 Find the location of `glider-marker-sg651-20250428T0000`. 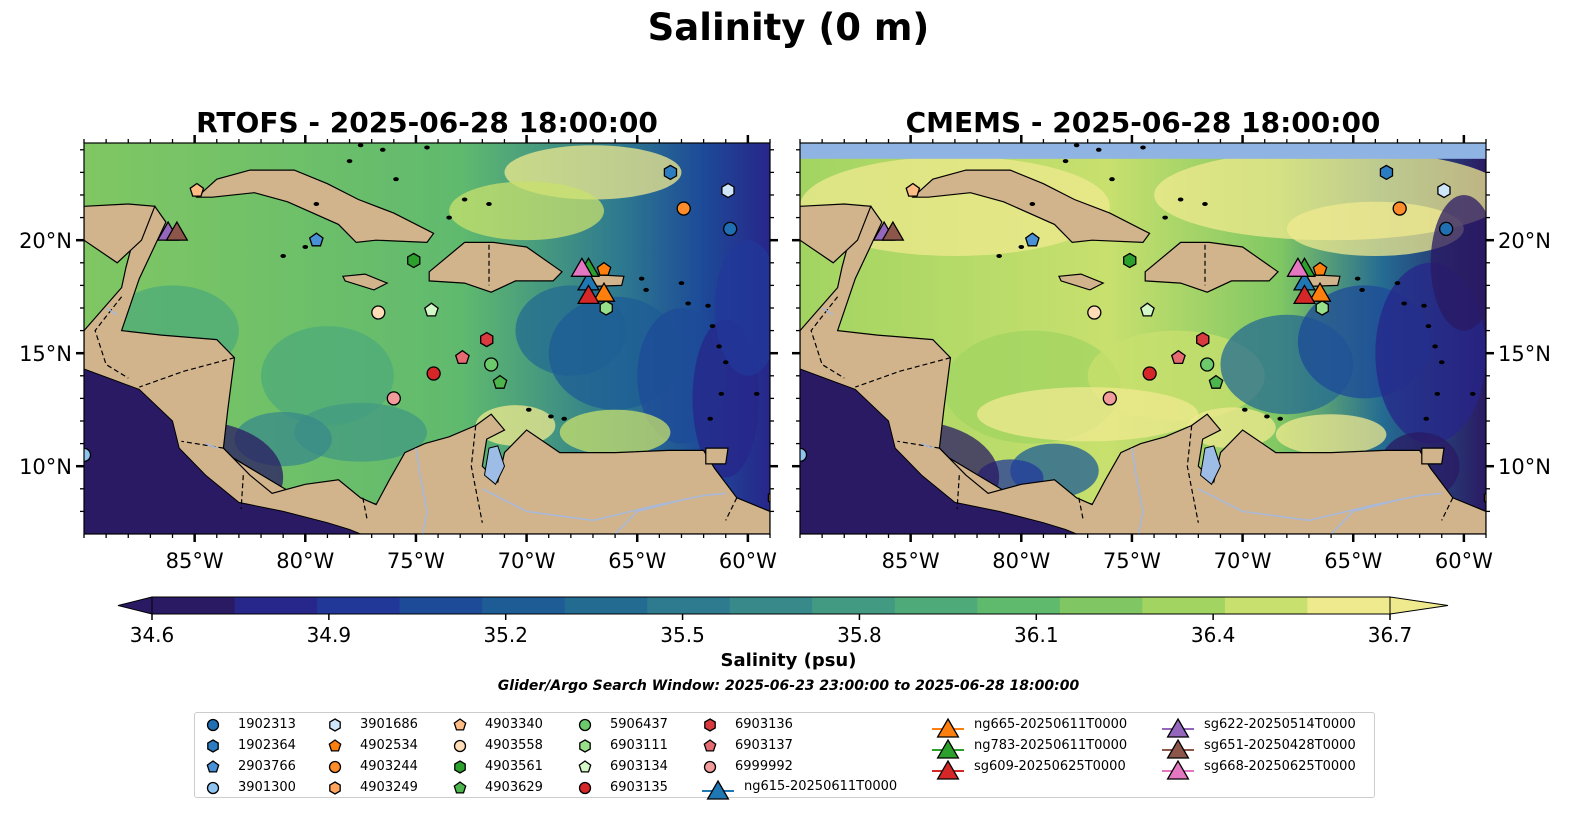

glider-marker-sg651-20250428T0000 is located at coordinates (893, 230).